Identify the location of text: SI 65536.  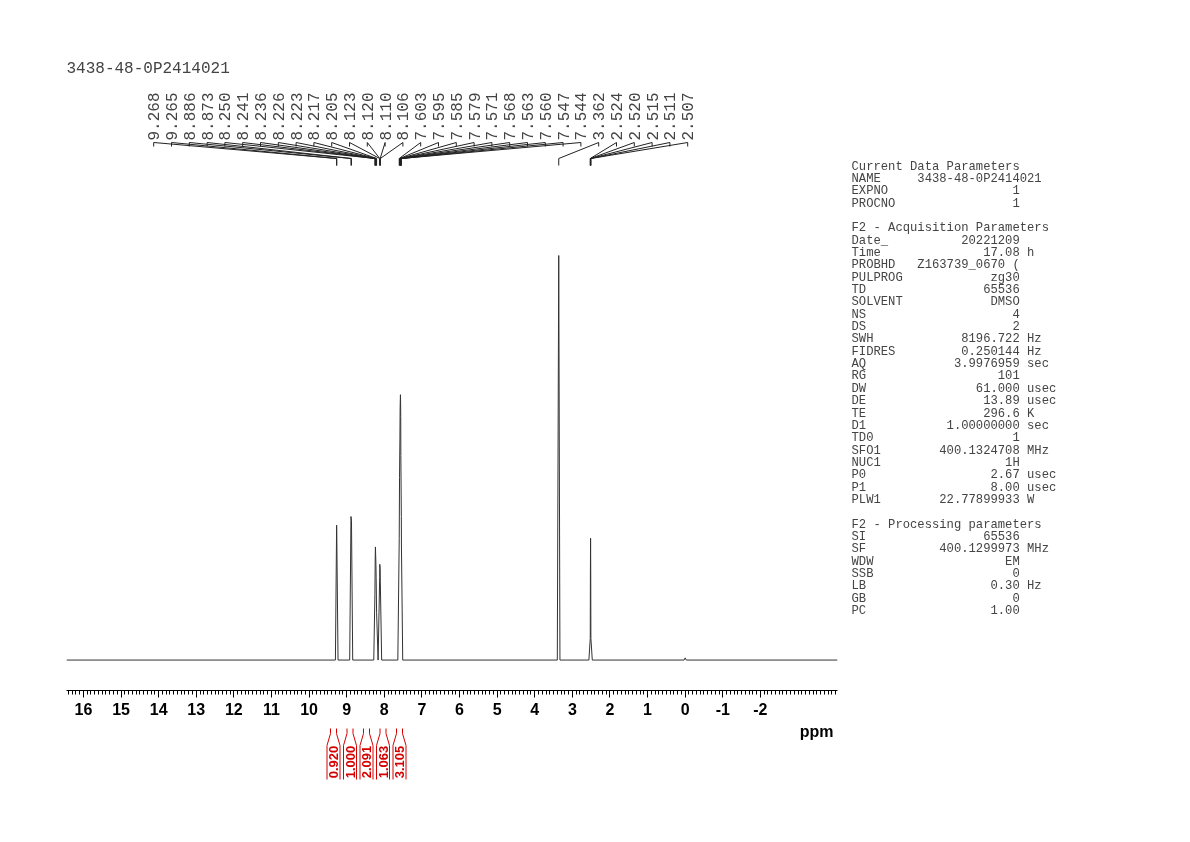
(935, 537).